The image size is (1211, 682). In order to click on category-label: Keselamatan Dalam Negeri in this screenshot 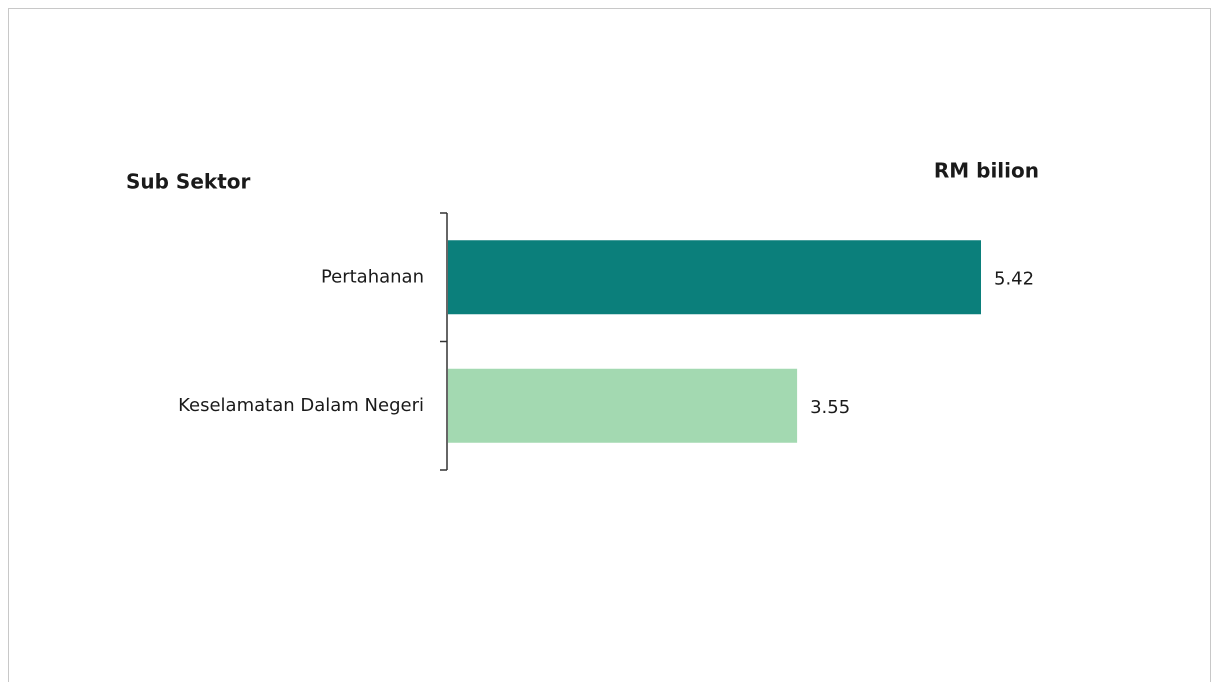, I will do `click(301, 405)`.